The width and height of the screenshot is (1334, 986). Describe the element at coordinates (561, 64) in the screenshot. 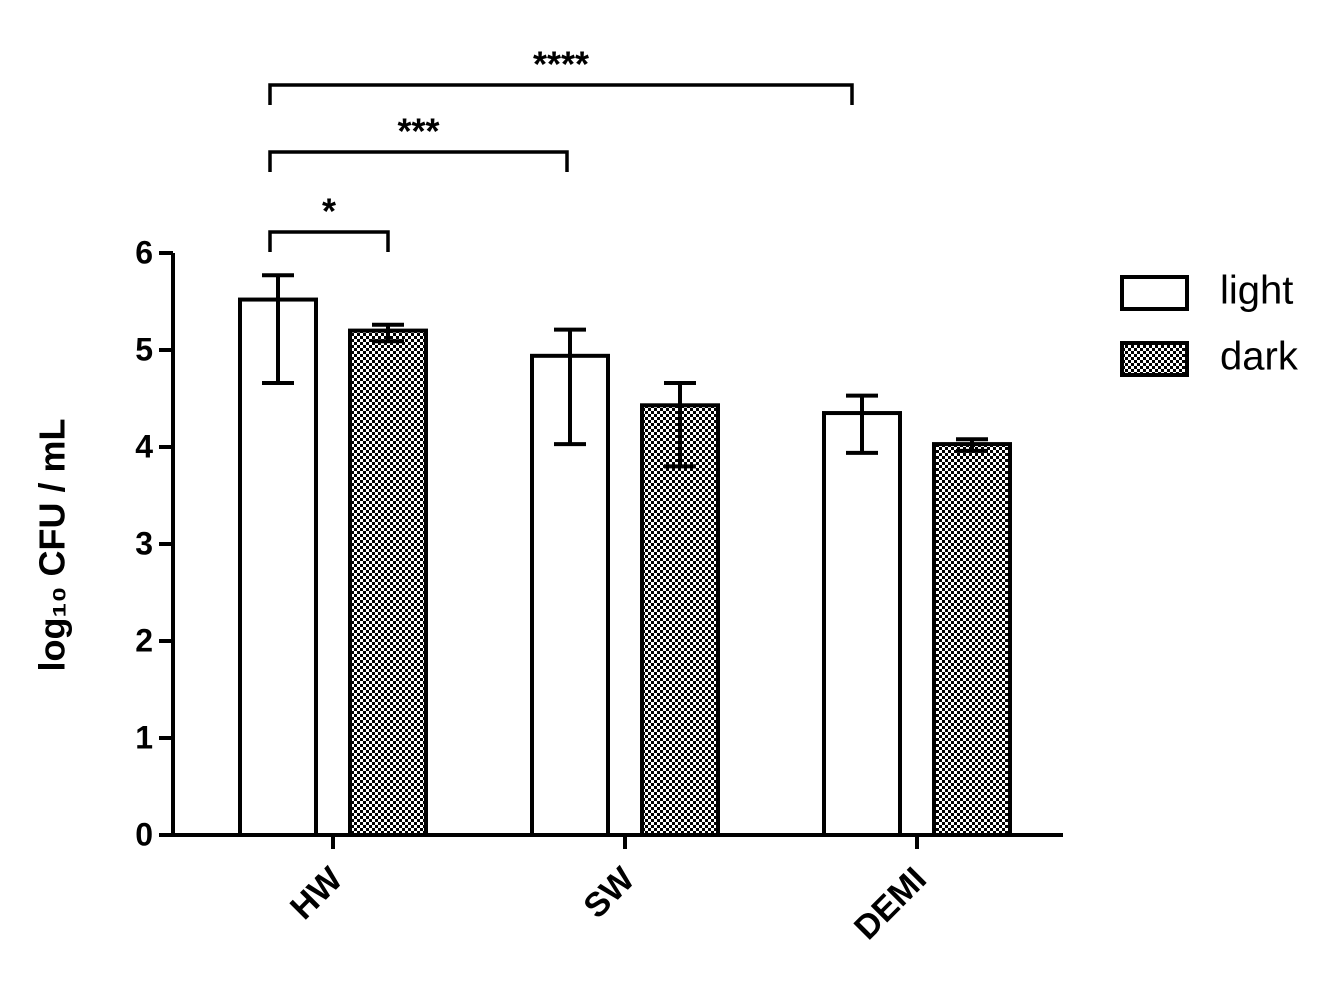

I see `significance-label: ****` at that location.